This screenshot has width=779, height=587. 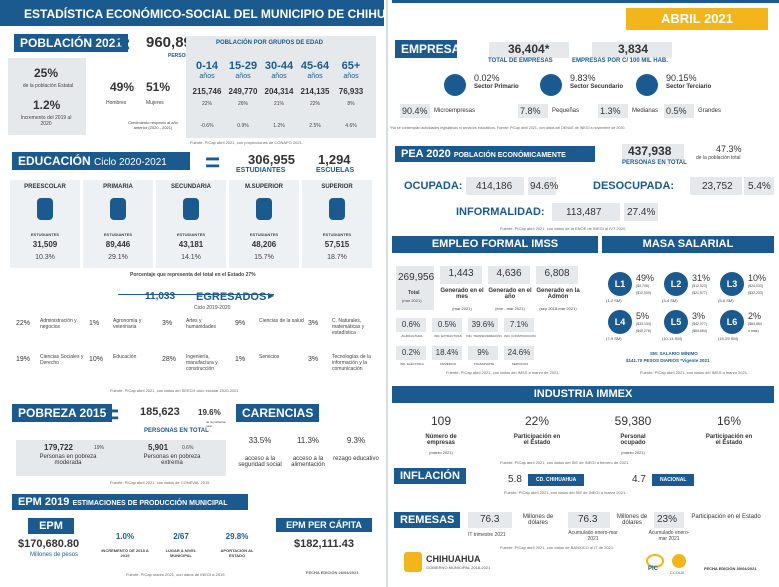 I want to click on educacion-cycle: Ciclo 2020-2021, so click(x=130, y=162).